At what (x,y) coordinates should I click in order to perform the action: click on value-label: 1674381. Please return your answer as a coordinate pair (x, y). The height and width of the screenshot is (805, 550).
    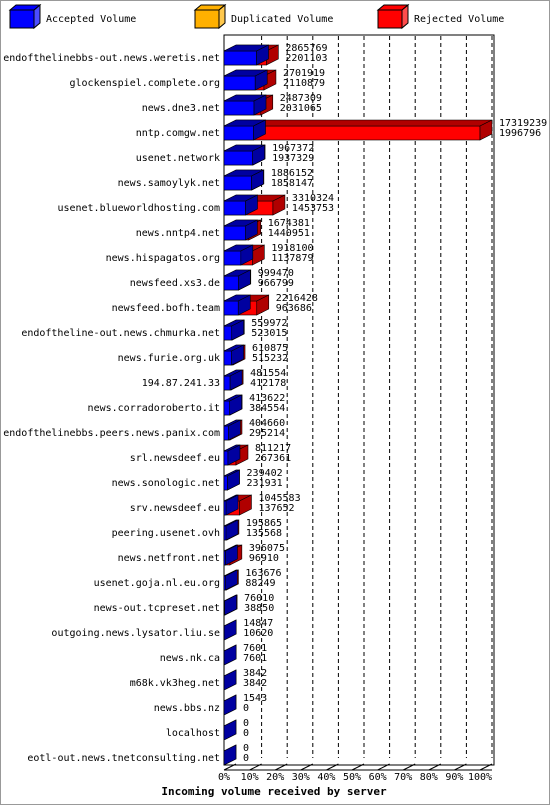
    Looking at the image, I should click on (289, 223).